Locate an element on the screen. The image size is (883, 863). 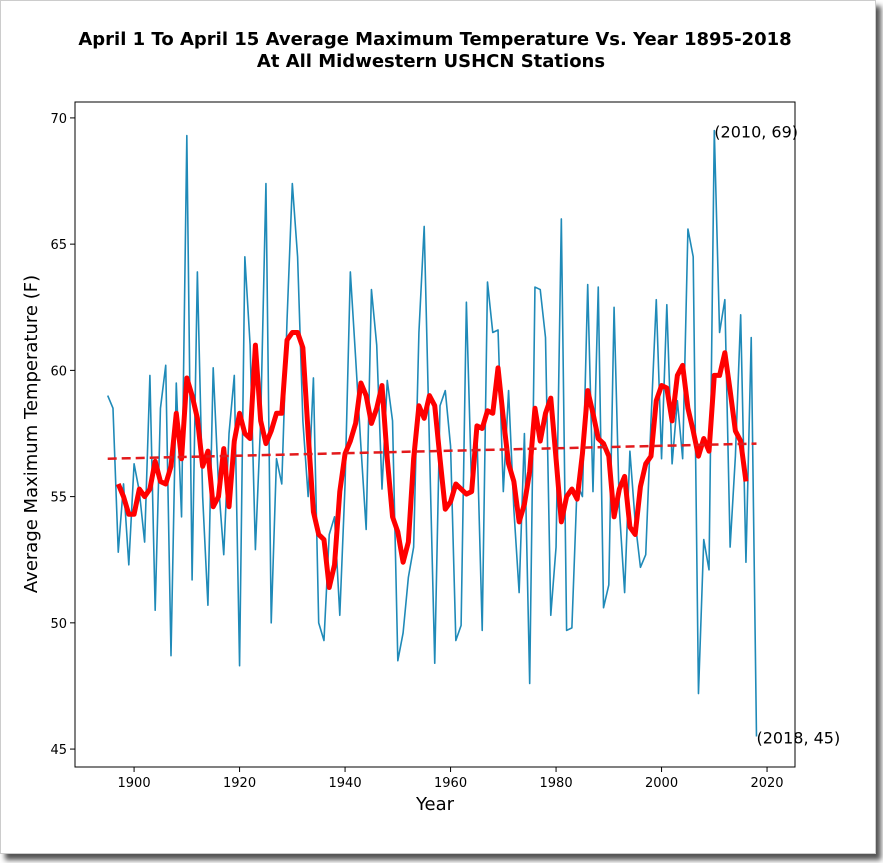
y-tick-label: 70 is located at coordinates (58, 119).